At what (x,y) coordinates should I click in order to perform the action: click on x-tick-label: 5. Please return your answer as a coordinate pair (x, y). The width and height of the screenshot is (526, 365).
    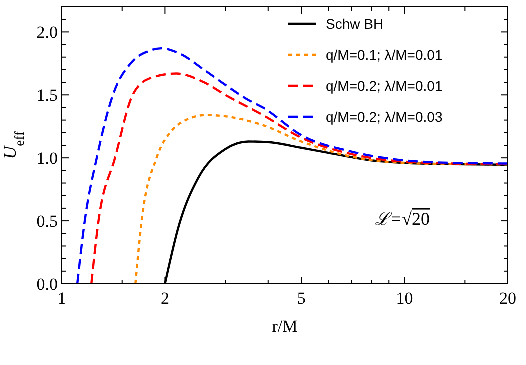
    Looking at the image, I should click on (301, 298).